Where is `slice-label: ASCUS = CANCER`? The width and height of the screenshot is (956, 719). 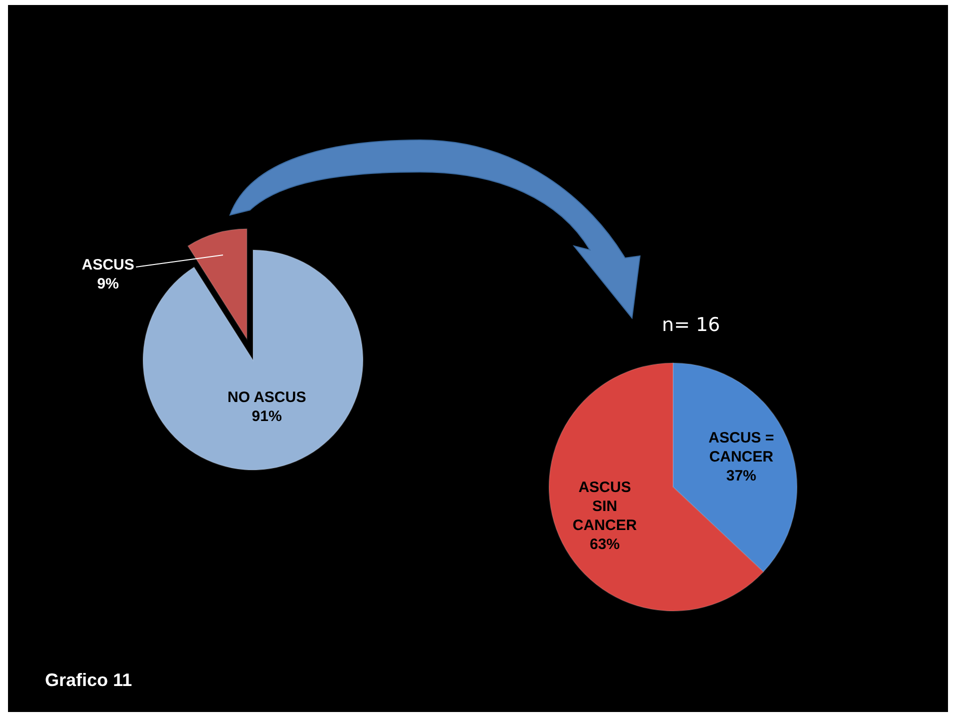 slice-label: ASCUS = CANCER is located at coordinates (741, 447).